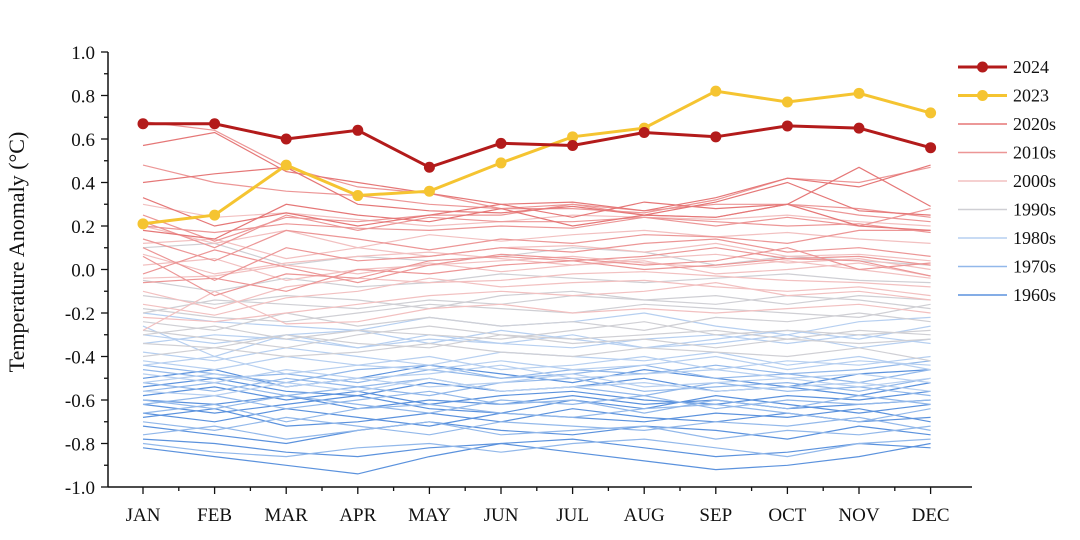 The width and height of the screenshot is (1080, 540). I want to click on point-2023-dec, so click(931, 113).